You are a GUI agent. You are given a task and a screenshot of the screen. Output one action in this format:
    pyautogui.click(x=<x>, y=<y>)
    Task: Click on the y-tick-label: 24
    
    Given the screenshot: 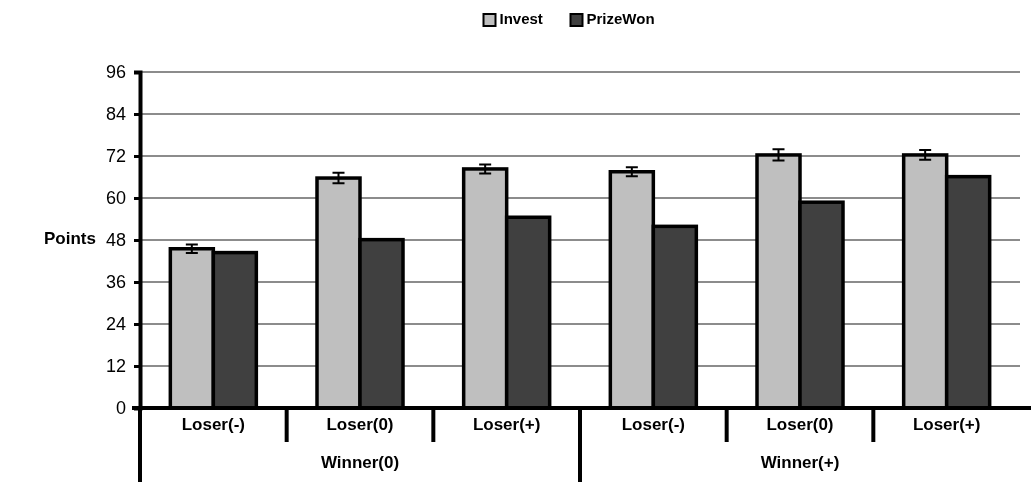 What is the action you would take?
    pyautogui.click(x=115, y=324)
    